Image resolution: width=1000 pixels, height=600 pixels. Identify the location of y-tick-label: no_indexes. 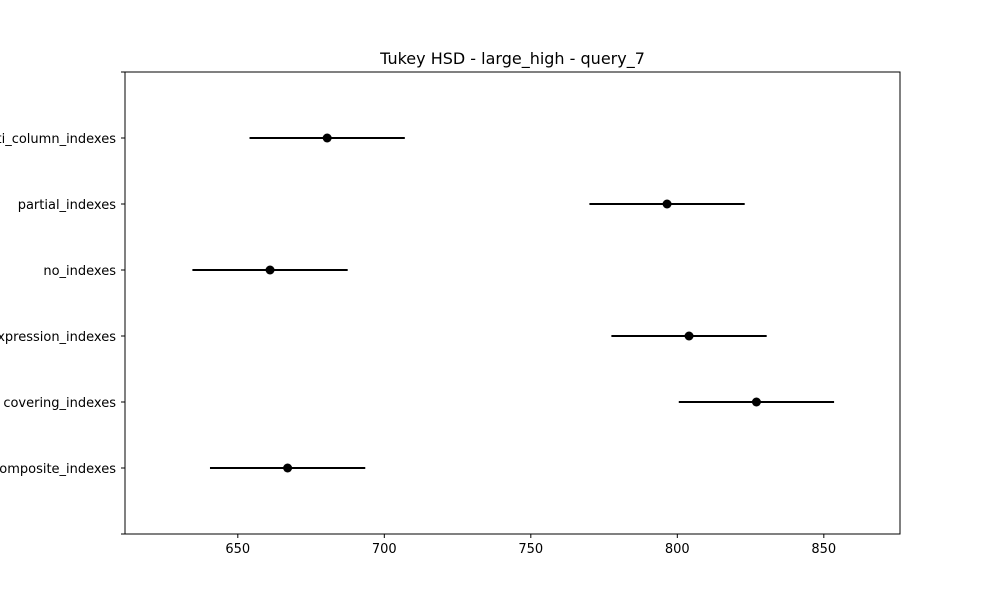
(79, 271).